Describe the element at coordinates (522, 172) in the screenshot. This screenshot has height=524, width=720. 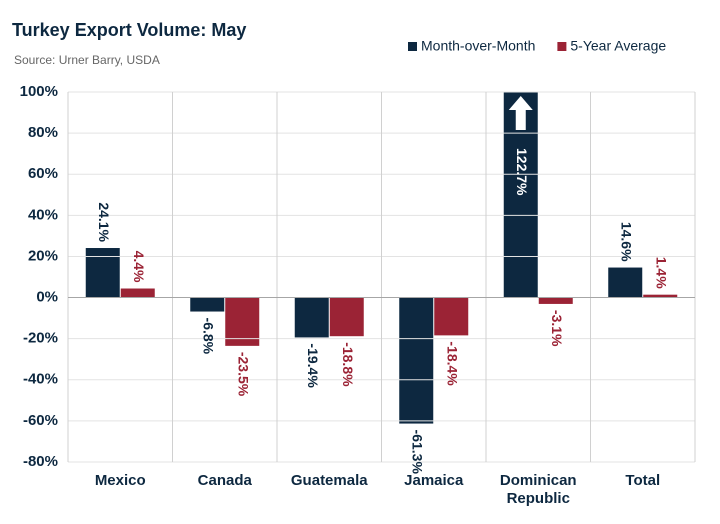
I see `value-label: 122.7%` at that location.